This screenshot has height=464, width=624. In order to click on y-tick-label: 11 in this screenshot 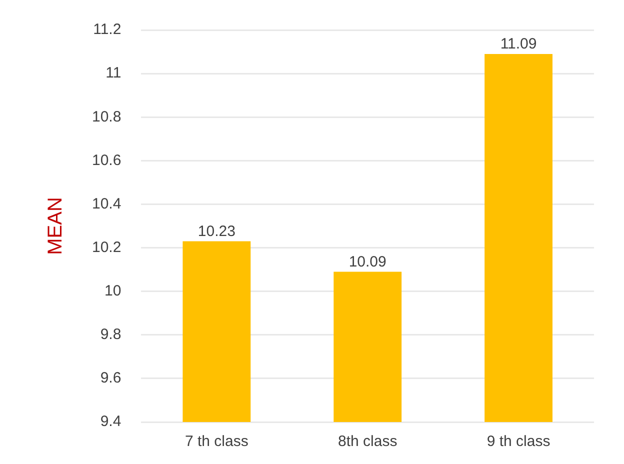, I will do `click(114, 73)`.